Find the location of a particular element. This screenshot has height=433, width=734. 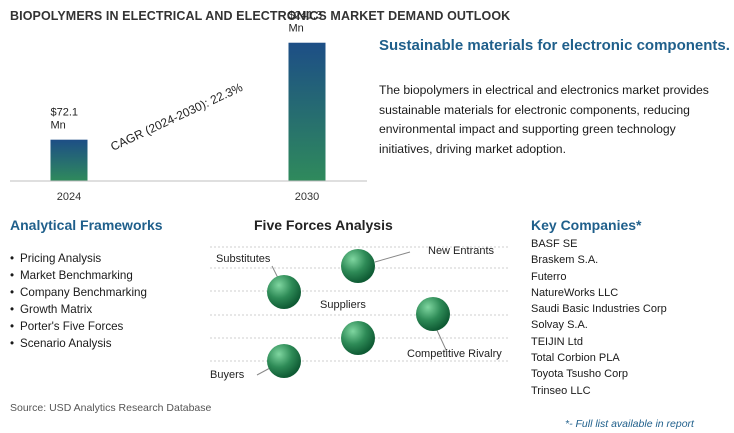

framework-item: Porter's Five Forces is located at coordinates (78, 326).